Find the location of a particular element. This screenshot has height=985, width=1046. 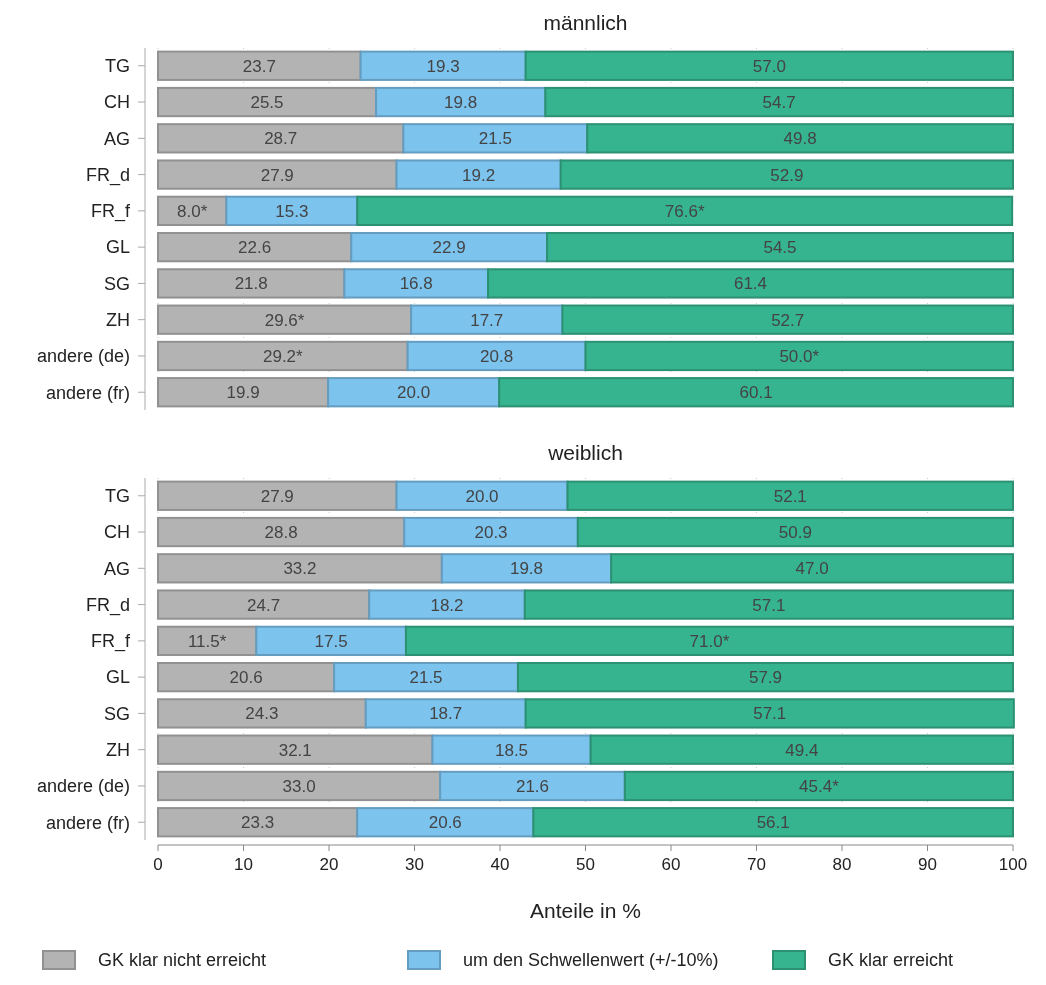

data-label: 29.6* is located at coordinates (284, 320).